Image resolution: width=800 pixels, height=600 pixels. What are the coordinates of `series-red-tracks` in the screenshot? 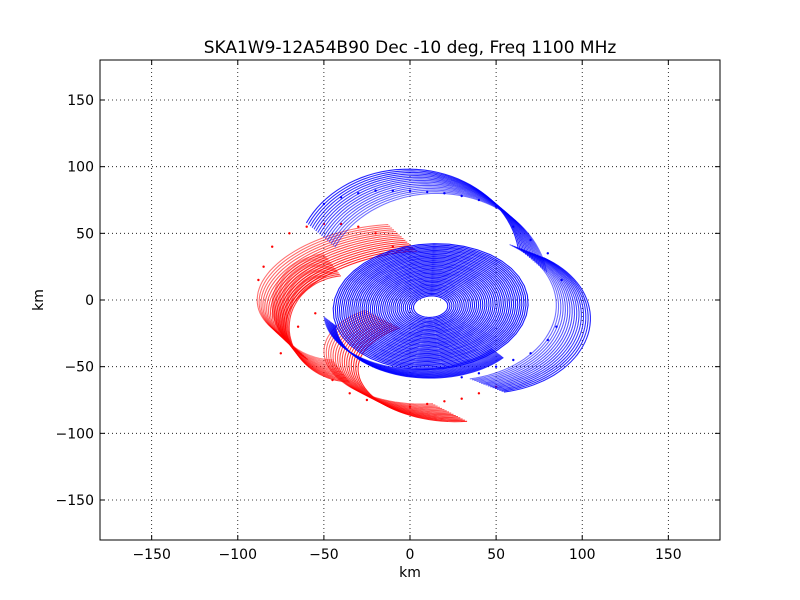 It's located at (377, 322).